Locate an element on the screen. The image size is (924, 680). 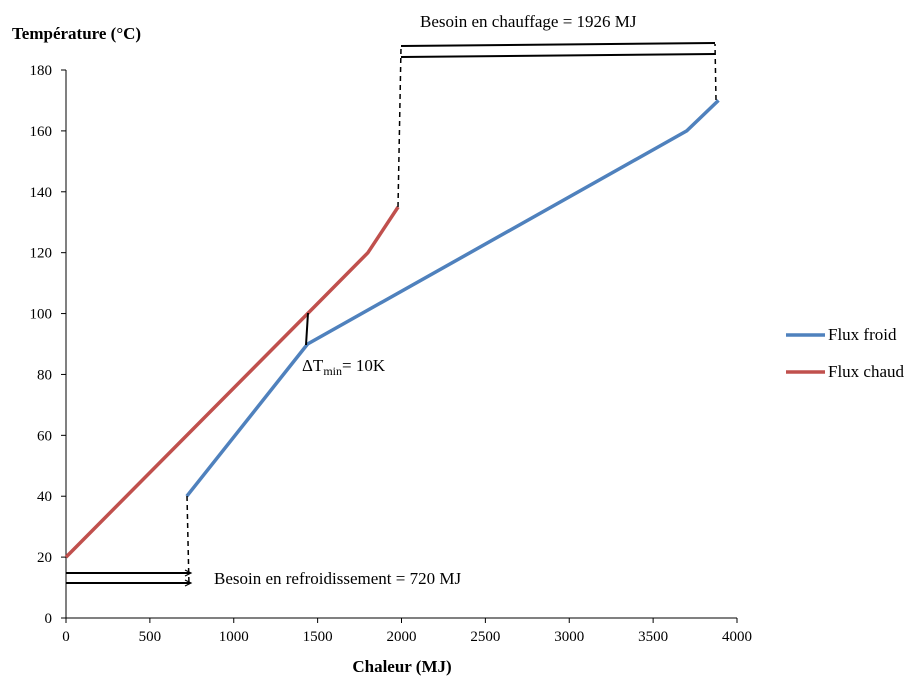
cooling-arrow-bottom is located at coordinates (188, 583).